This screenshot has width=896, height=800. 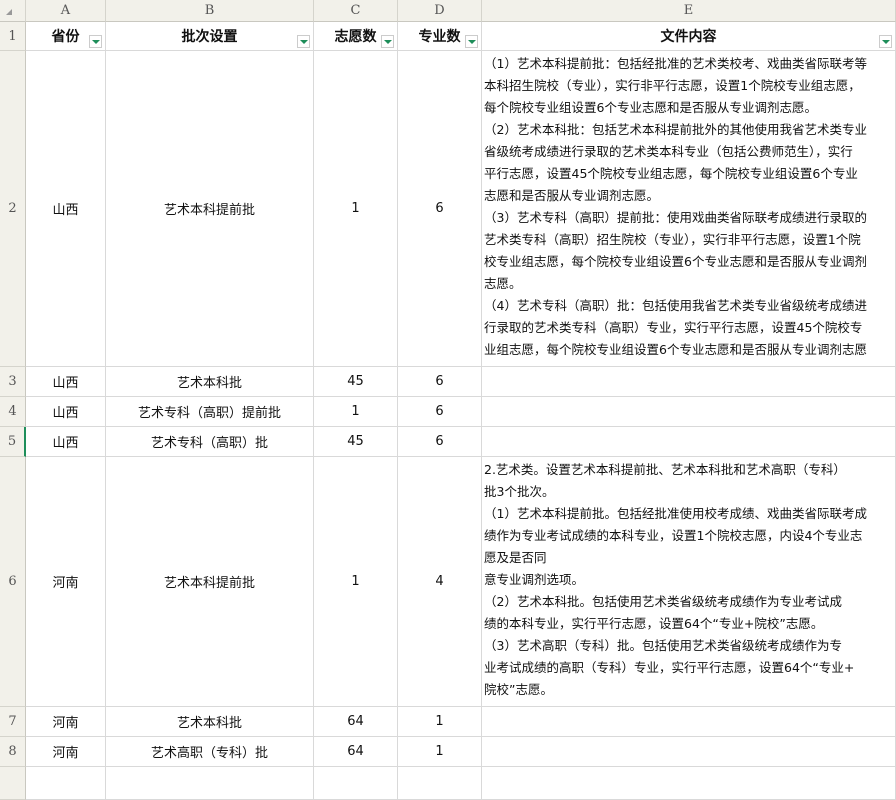 I want to click on header-label: 批次设置, so click(x=209, y=37).